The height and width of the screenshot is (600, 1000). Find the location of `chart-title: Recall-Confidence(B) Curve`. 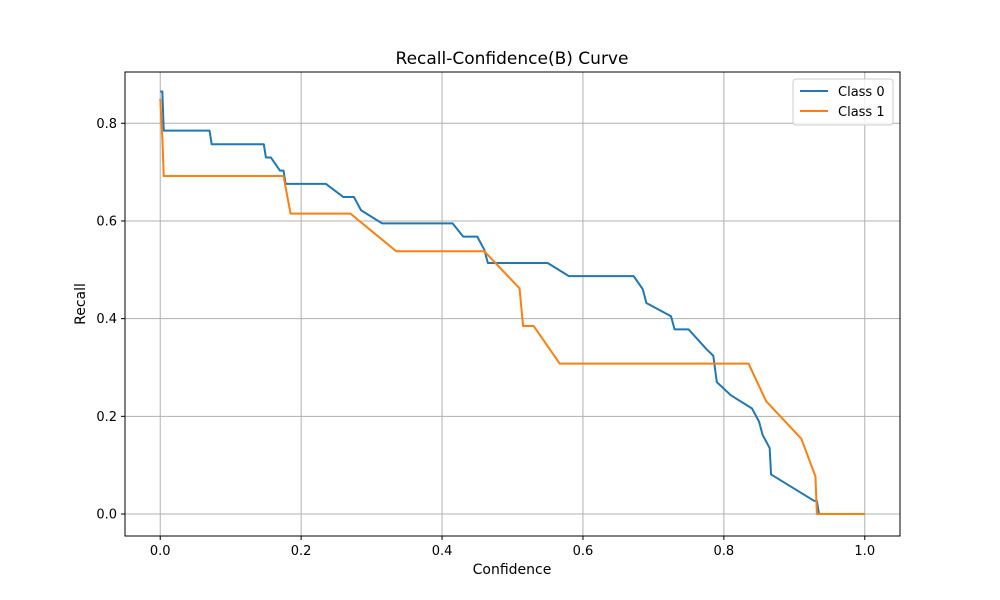

chart-title: Recall-Confidence(B) Curve is located at coordinates (512, 59).